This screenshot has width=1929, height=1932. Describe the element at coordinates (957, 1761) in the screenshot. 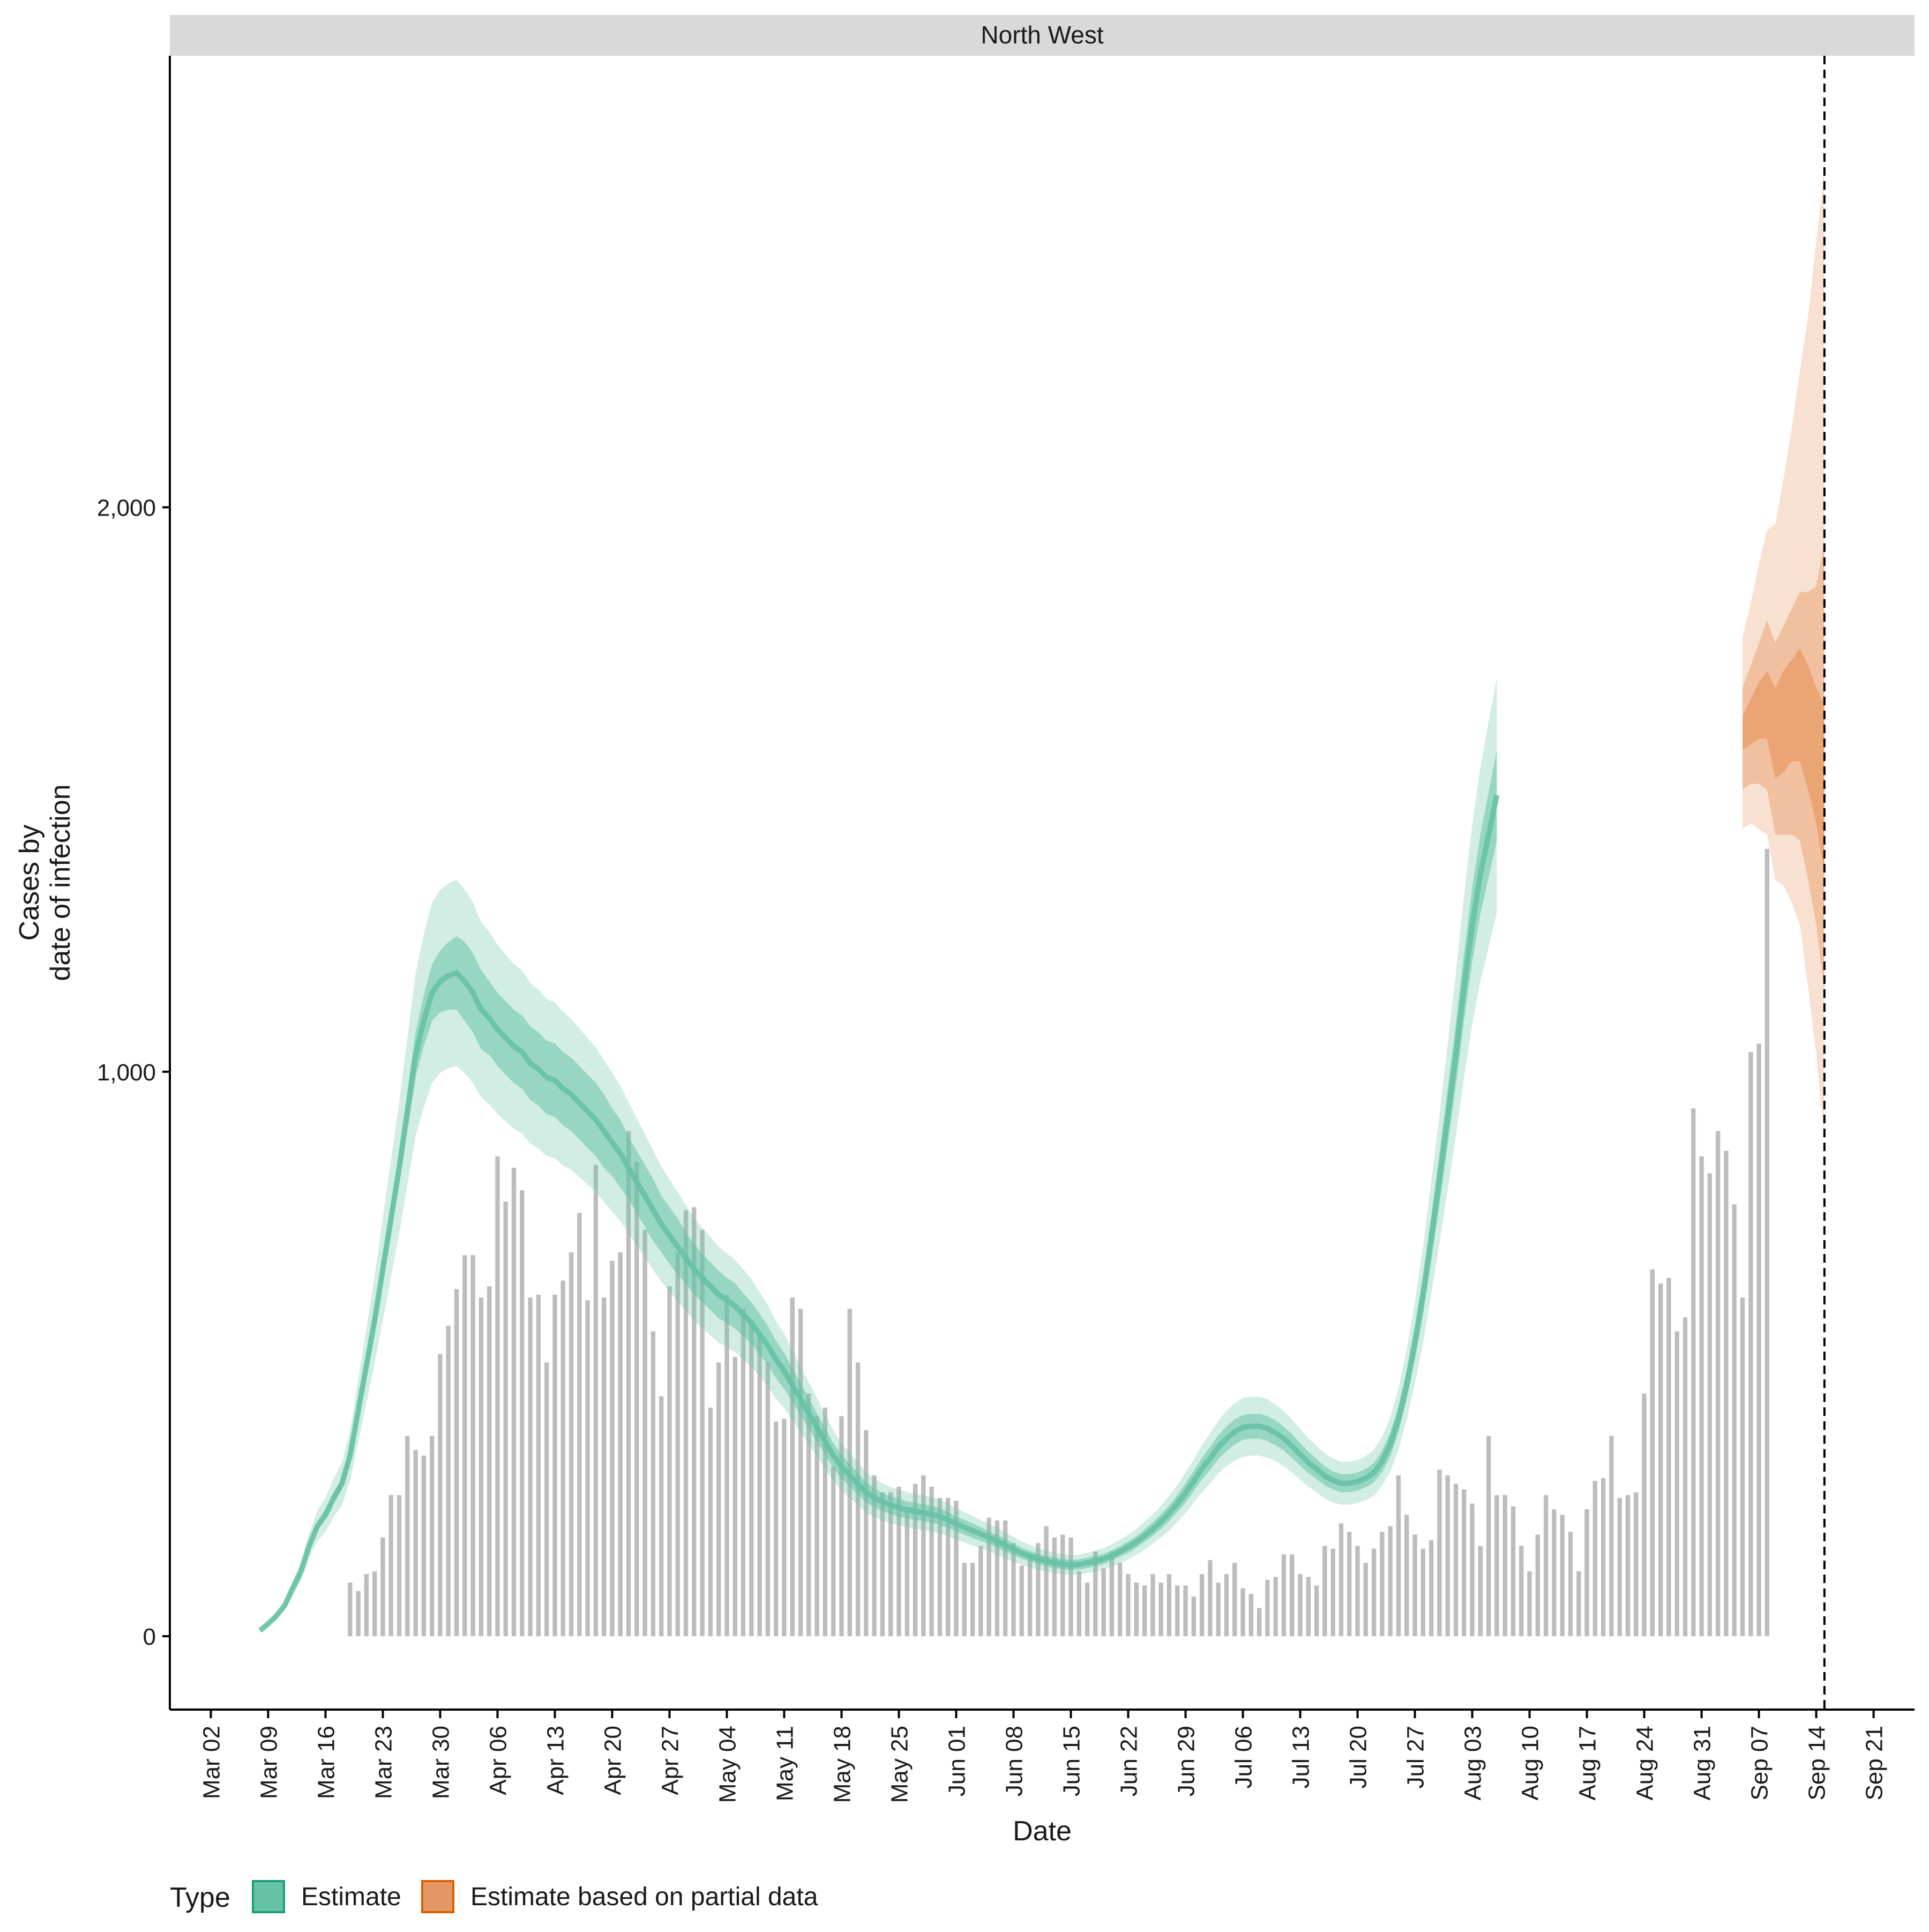

I see `x-tick-label: Jun 01` at that location.